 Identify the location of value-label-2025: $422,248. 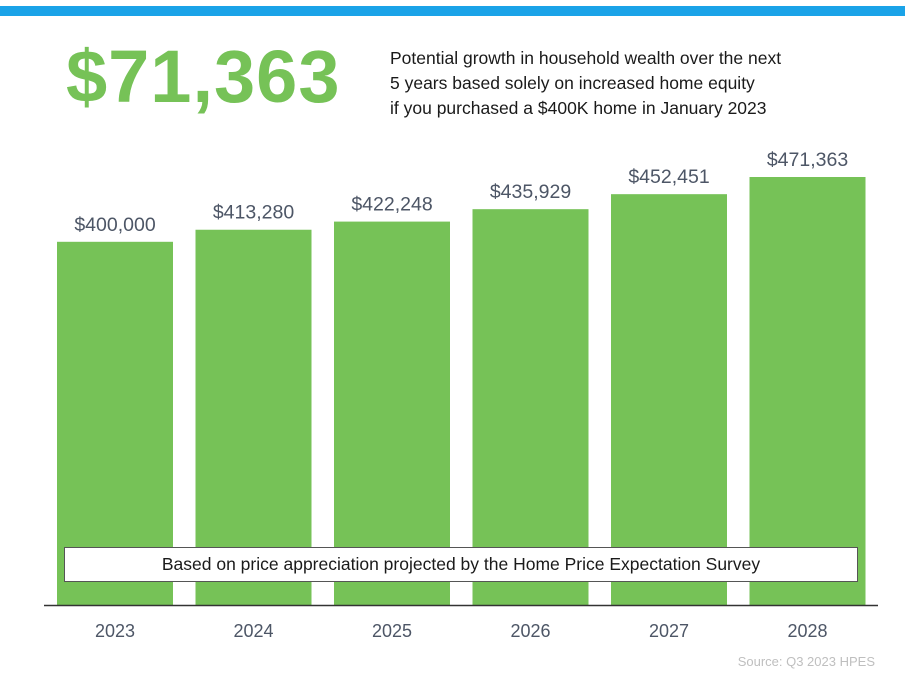
(391, 205).